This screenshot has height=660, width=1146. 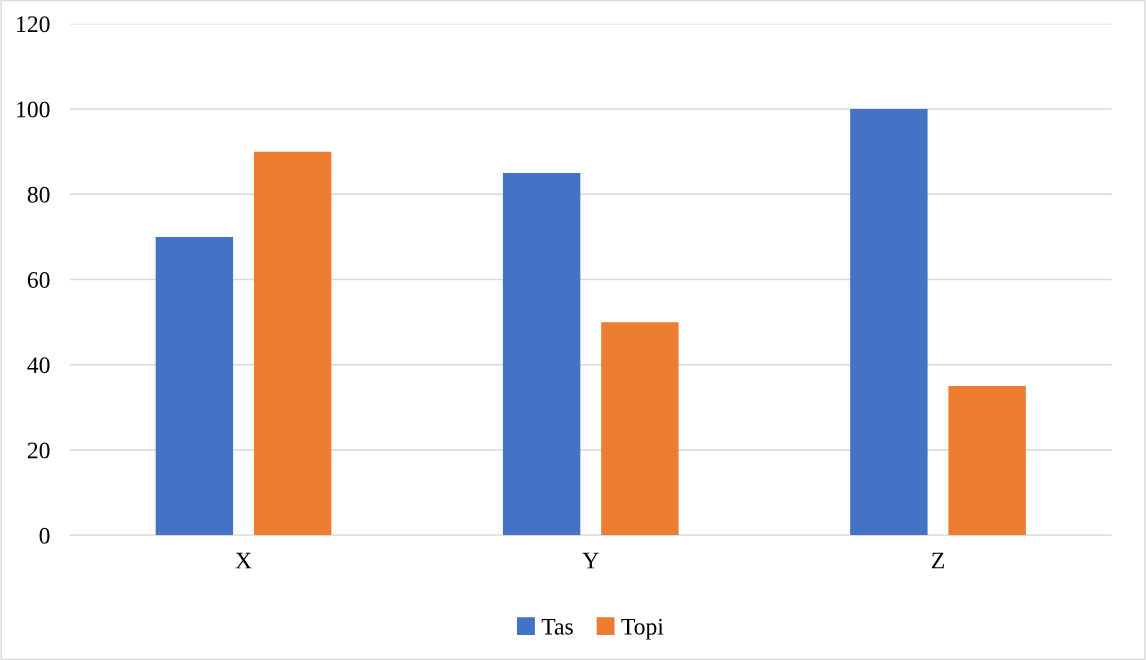 I want to click on x-tick-label: X, so click(x=243, y=560).